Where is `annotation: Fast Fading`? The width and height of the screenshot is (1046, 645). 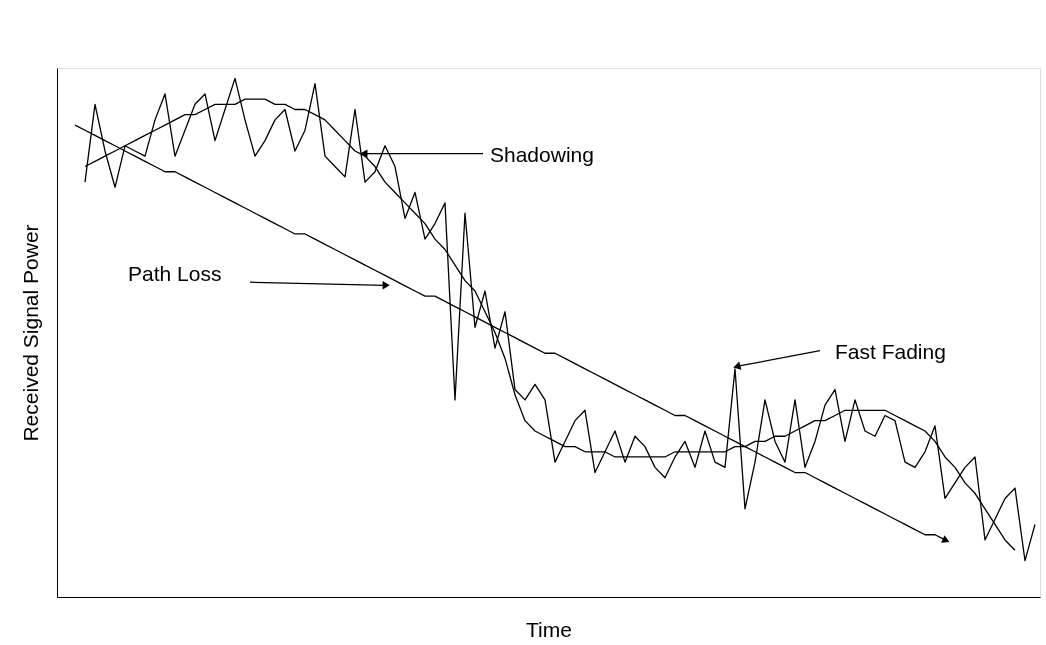 annotation: Fast Fading is located at coordinates (890, 352).